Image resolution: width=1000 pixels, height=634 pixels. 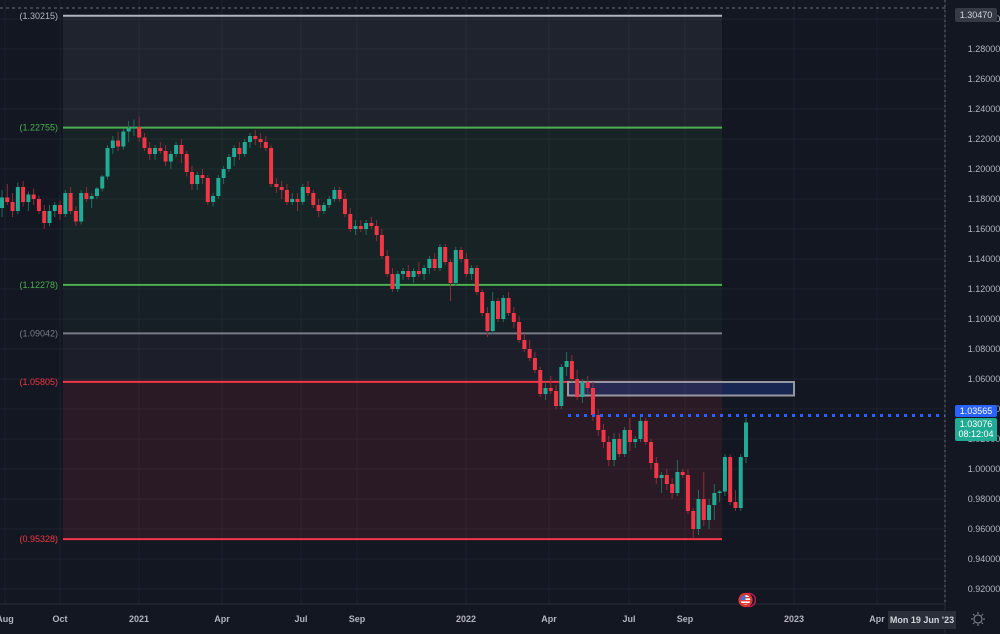 I want to click on us-flag-economic-event-icon, so click(x=747, y=600).